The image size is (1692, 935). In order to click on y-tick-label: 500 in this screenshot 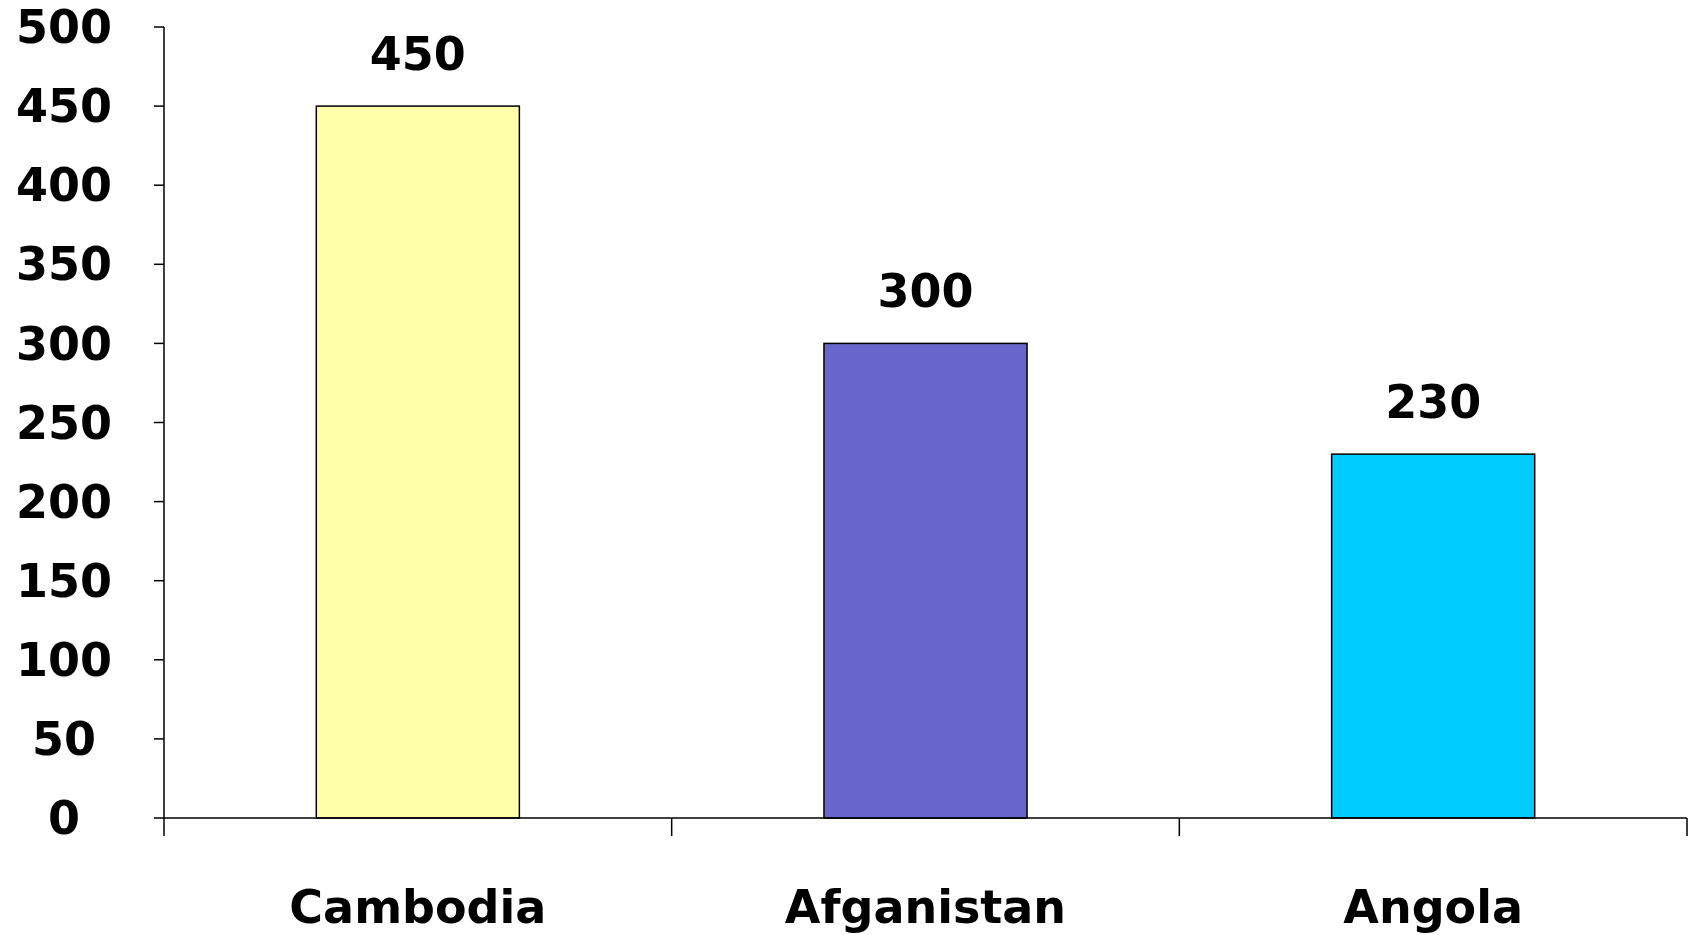, I will do `click(64, 27)`.